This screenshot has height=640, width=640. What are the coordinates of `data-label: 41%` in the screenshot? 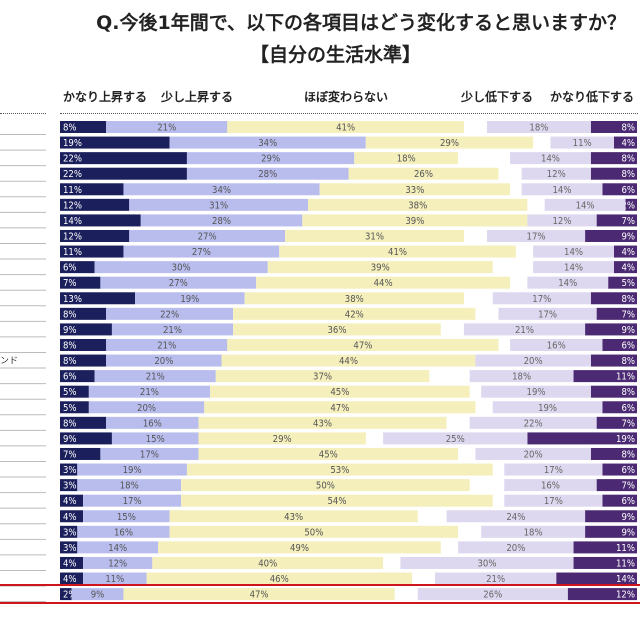 It's located at (397, 252).